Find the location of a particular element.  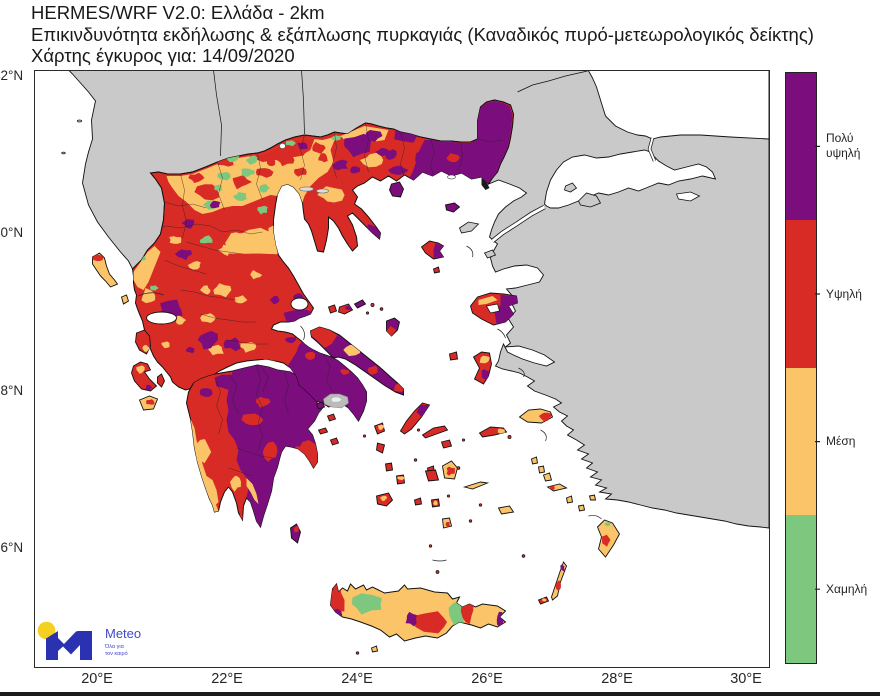

svg-text: Meteo is located at coordinates (123, 633).